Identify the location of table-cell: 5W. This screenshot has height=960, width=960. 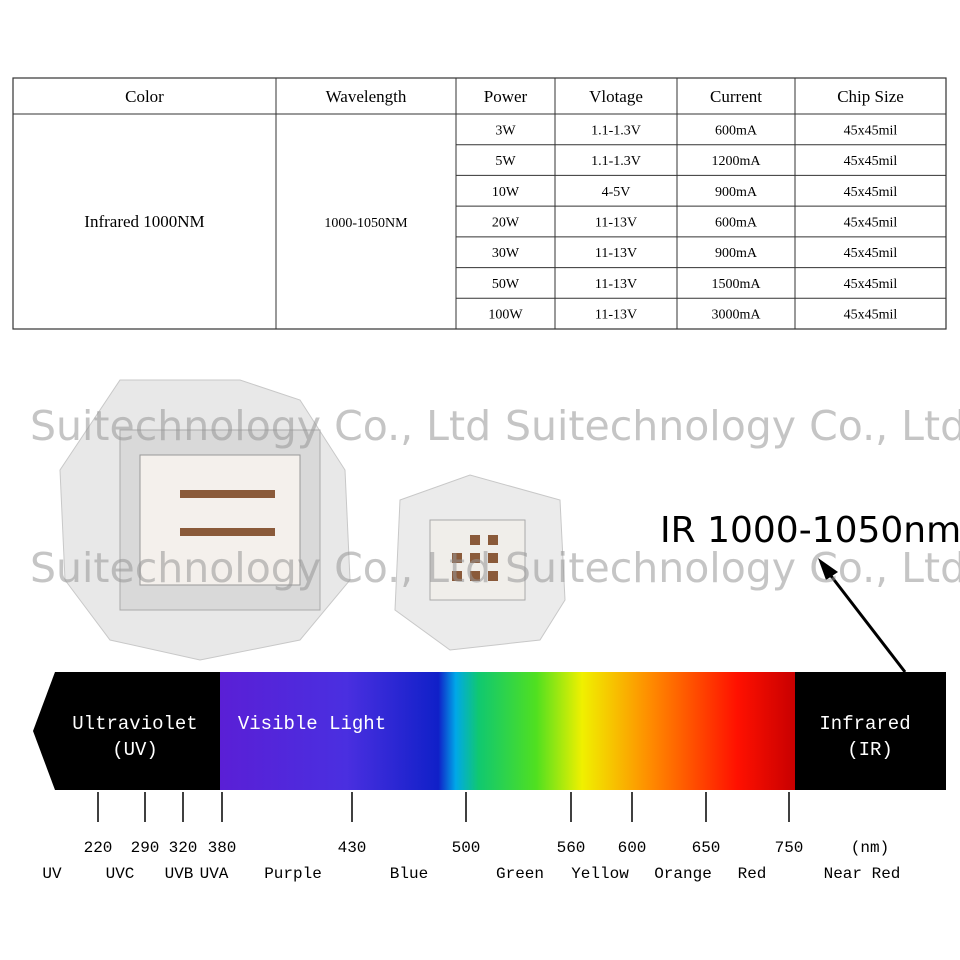
(505, 161).